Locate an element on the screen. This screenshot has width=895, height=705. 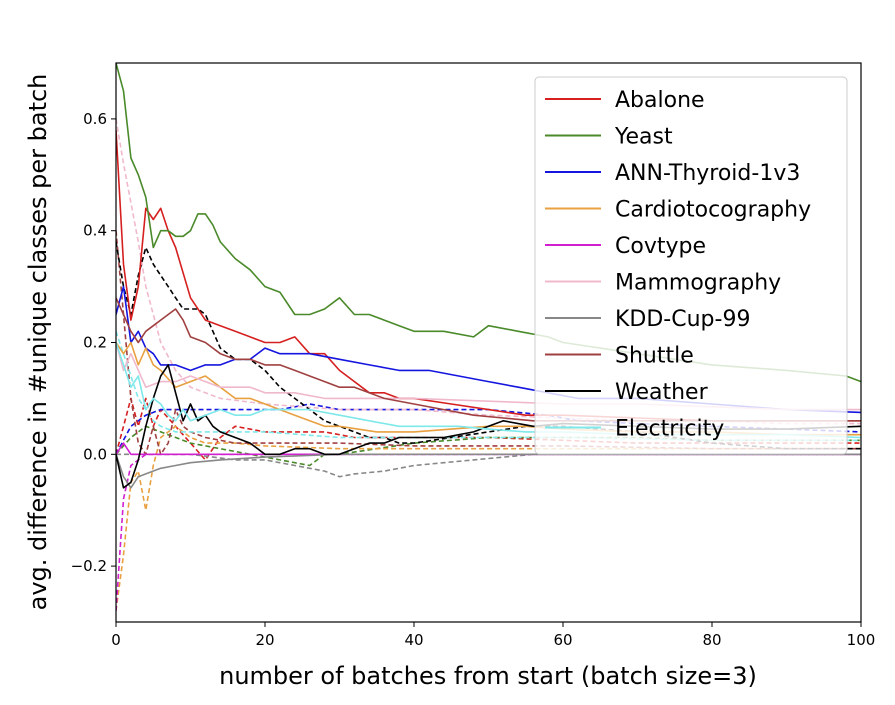
y-tick-label: 0.2 is located at coordinates (95, 343).